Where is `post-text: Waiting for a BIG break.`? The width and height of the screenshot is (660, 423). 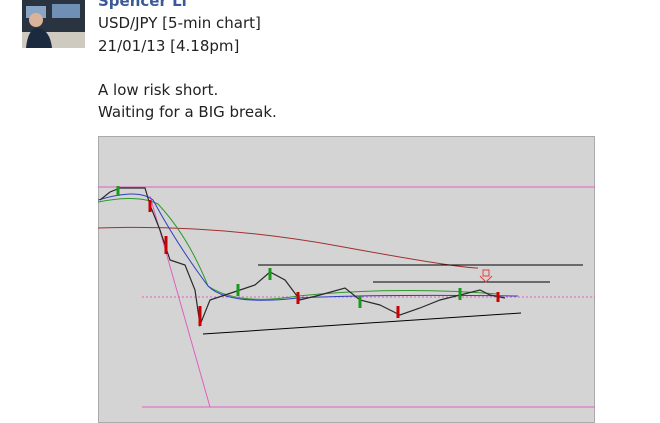 post-text: Waiting for a BIG break. is located at coordinates (187, 112).